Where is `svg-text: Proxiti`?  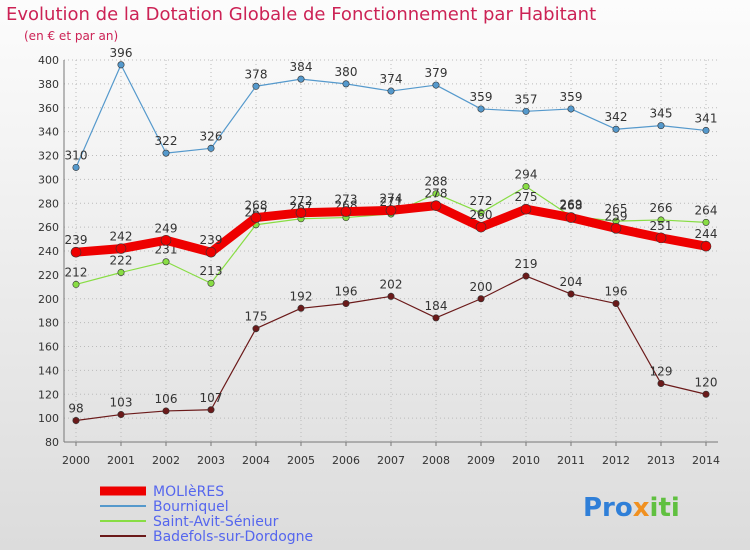
svg-text: Proxiti is located at coordinates (631, 508).